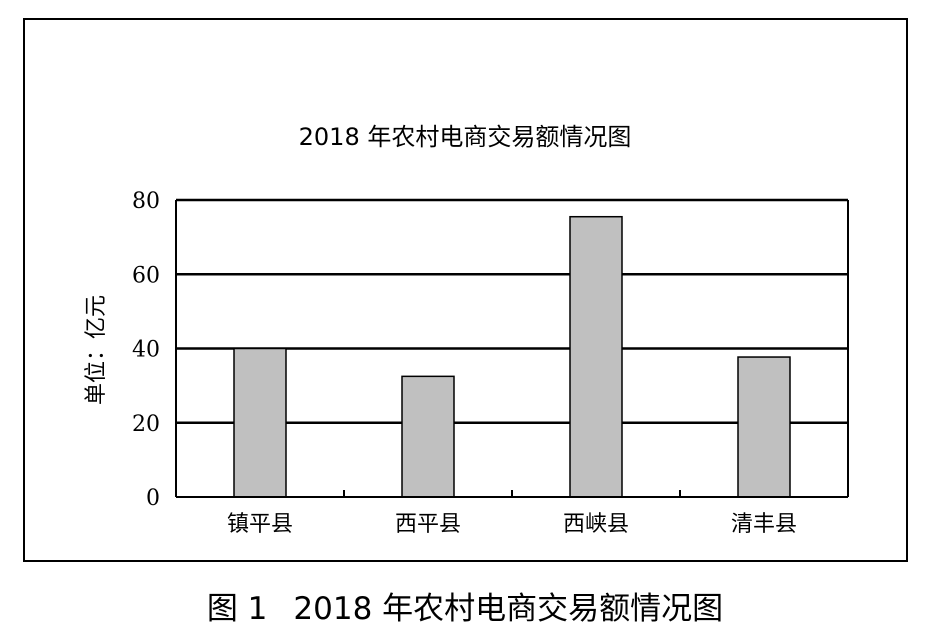  What do you see at coordinates (146, 275) in the screenshot?
I see `y-tick-label: 60` at bounding box center [146, 275].